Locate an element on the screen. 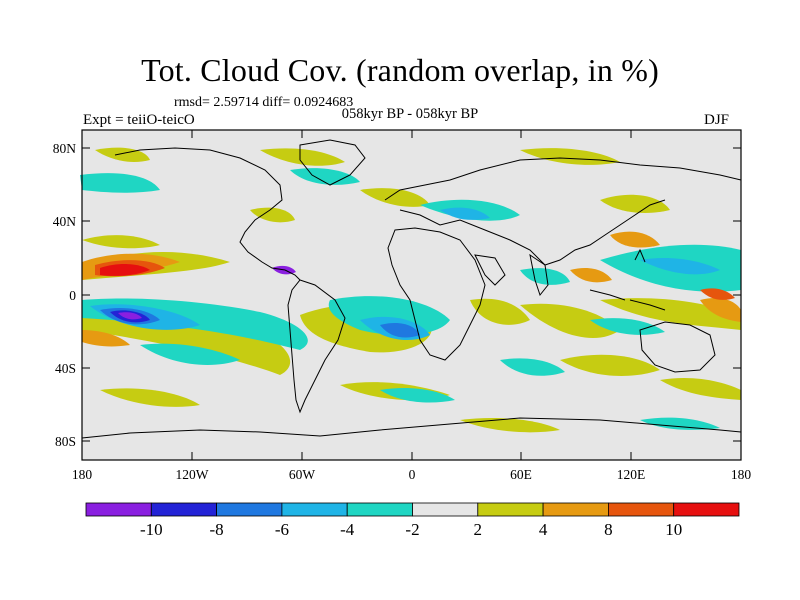 The width and height of the screenshot is (800, 600). colorbar-level-label: -4 is located at coordinates (347, 529).